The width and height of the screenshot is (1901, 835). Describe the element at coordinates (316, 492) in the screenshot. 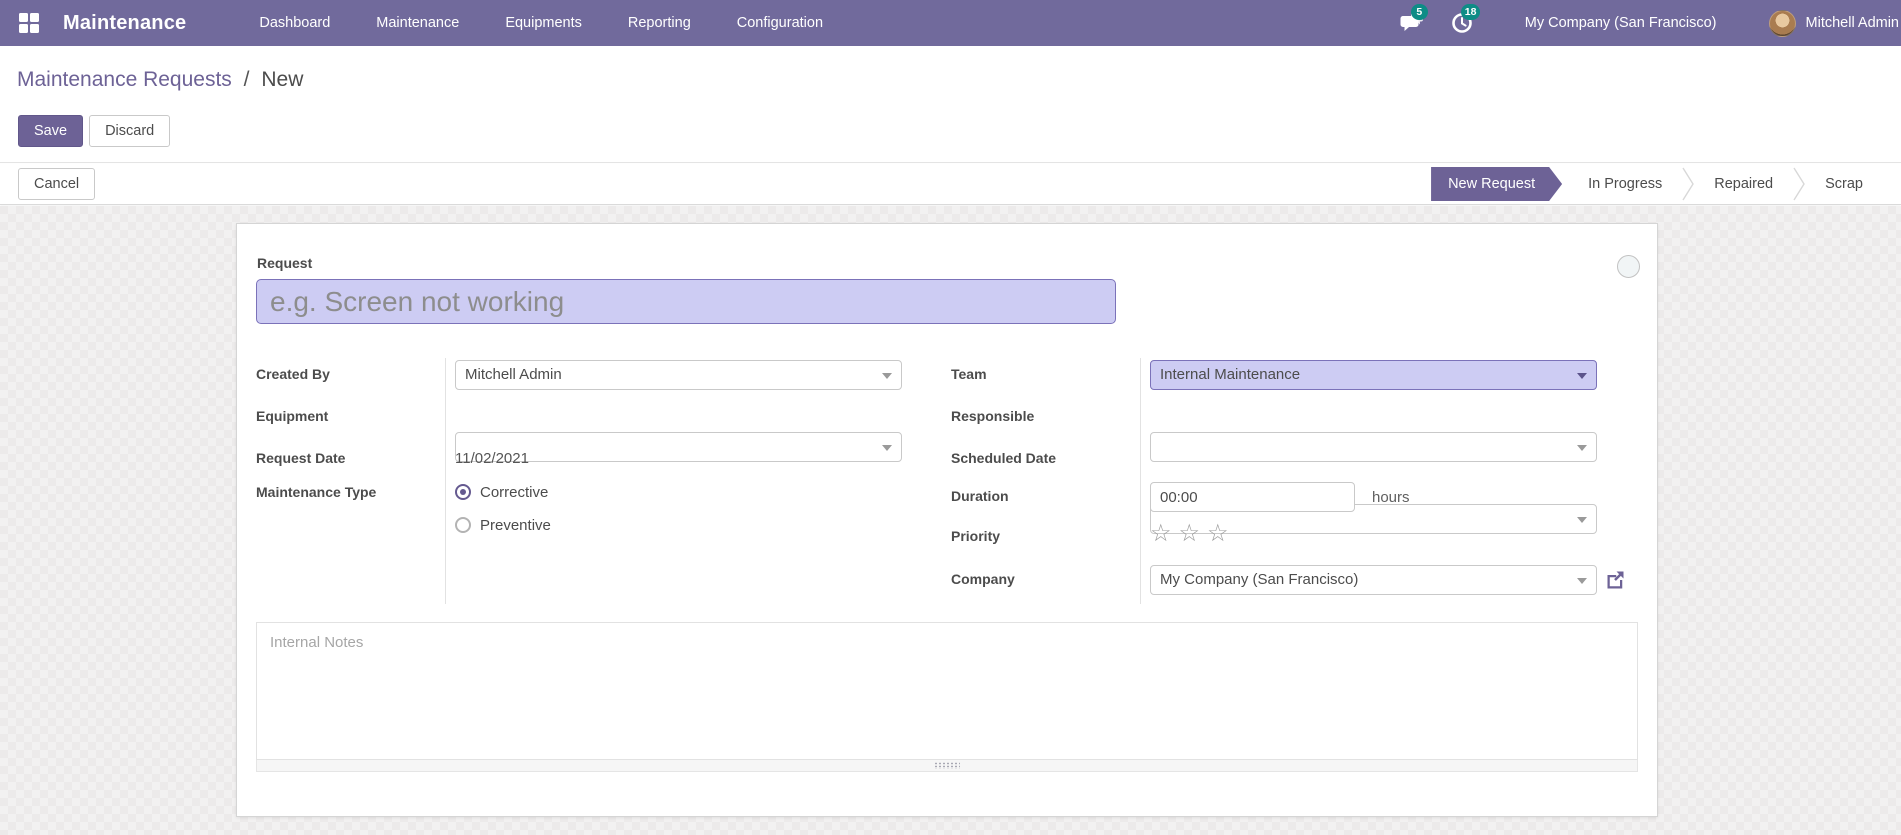

I see `maintenance-type-label: Maintenance Type` at that location.